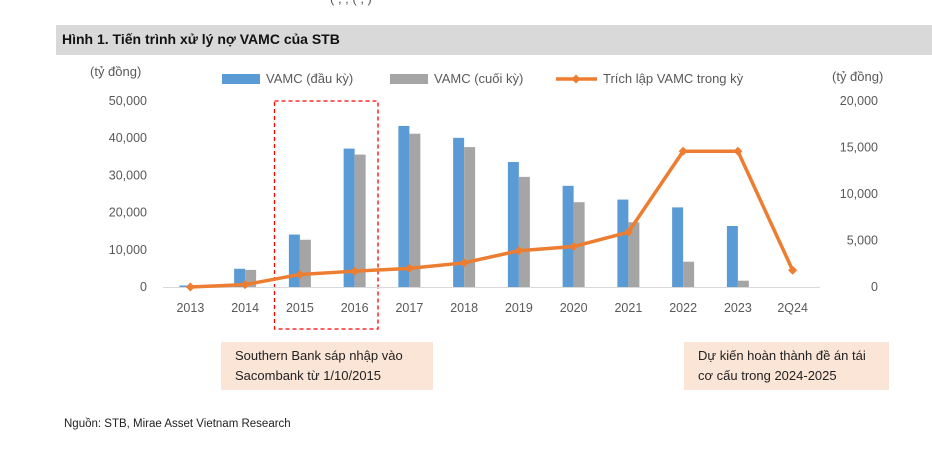 The image size is (932, 453). Describe the element at coordinates (355, 308) in the screenshot. I see `x-axis-tick-label: 2016` at that location.